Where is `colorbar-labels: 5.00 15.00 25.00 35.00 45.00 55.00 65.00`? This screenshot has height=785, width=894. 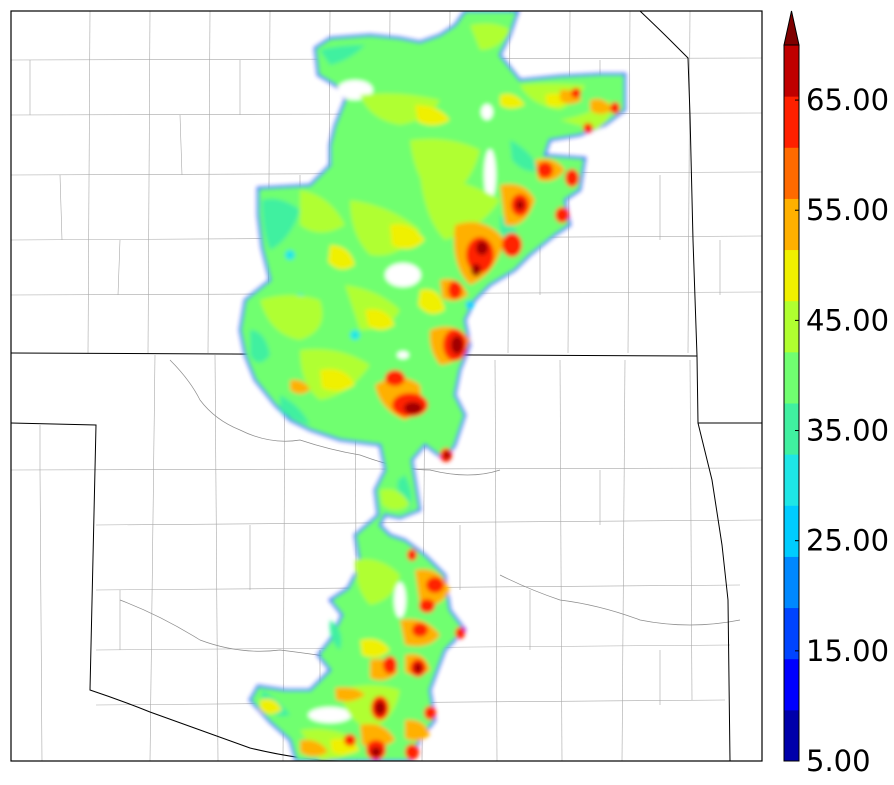
colorbar-labels: 5.00 15.00 25.00 35.00 45.00 55.00 65.00 is located at coordinates (842, 430).